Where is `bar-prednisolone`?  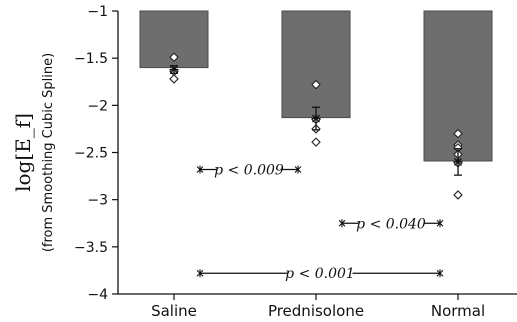
bar-prednisolone is located at coordinates (316, 64).